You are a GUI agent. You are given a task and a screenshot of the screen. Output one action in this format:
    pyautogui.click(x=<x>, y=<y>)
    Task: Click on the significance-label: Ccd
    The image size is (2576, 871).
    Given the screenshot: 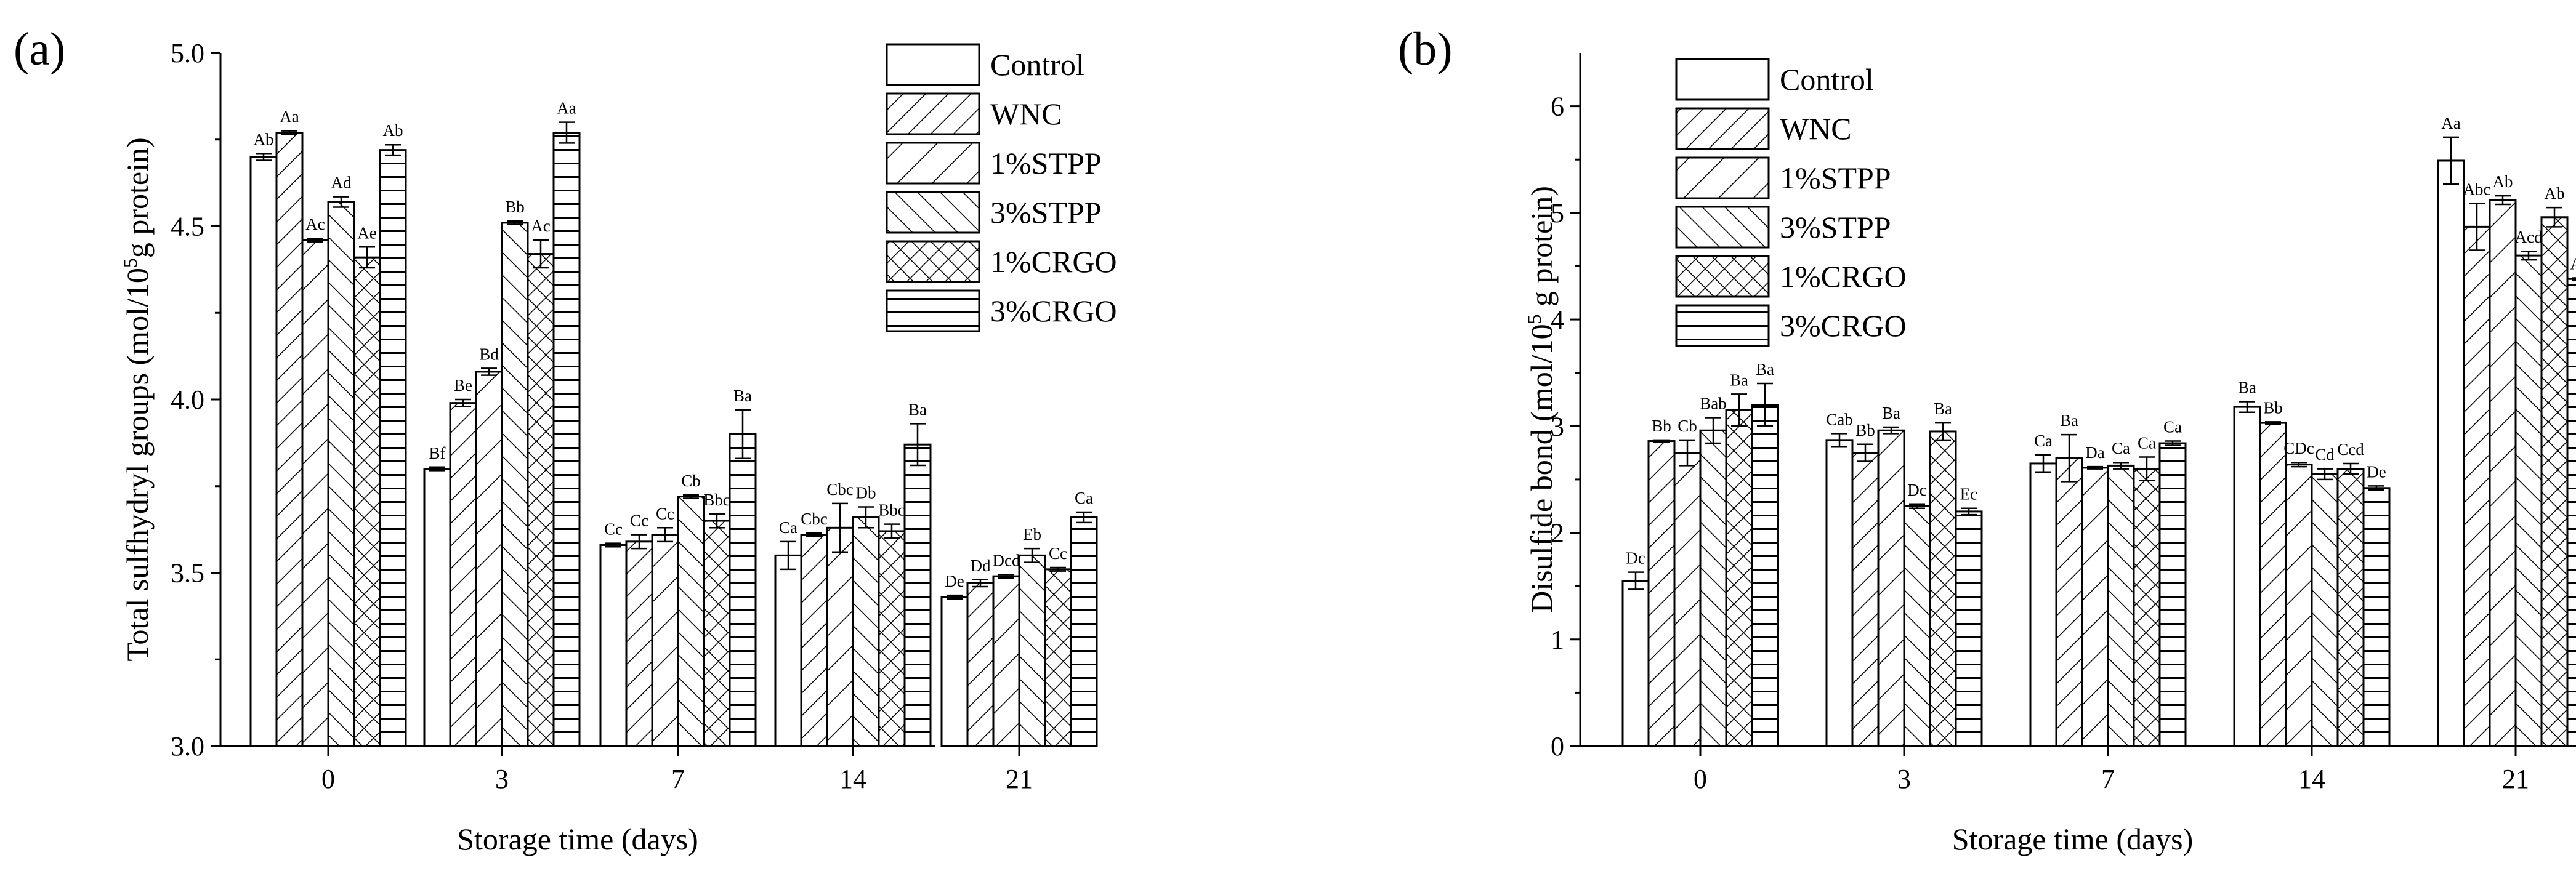 What is the action you would take?
    pyautogui.click(x=2350, y=450)
    